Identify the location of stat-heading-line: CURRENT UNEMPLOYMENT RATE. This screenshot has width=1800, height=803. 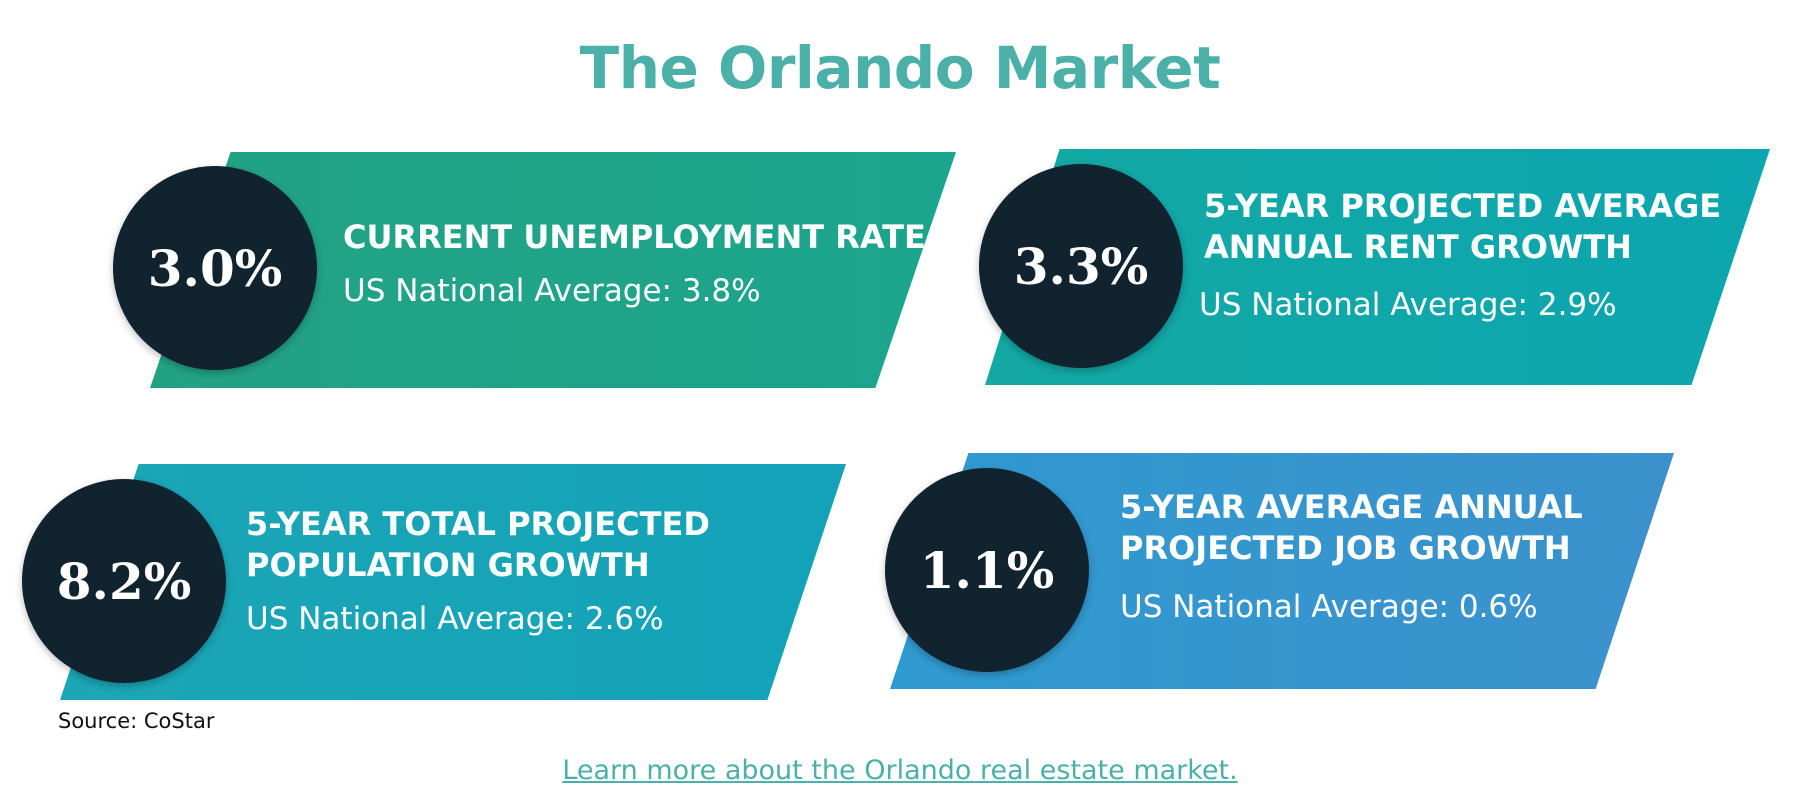
(634, 237).